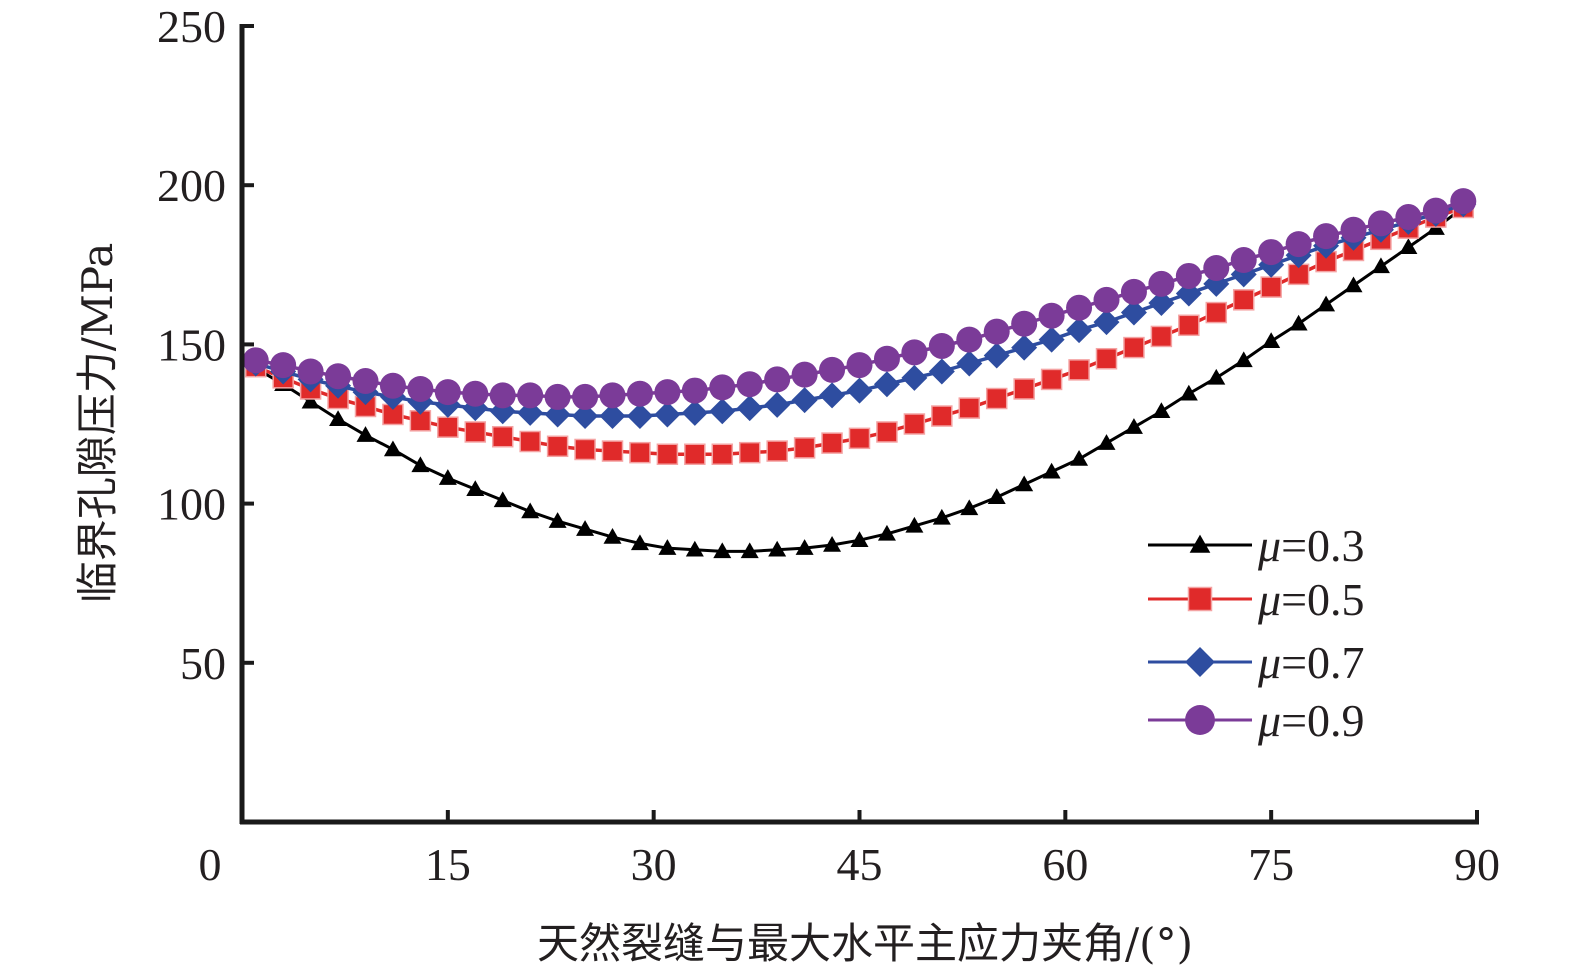 The width and height of the screenshot is (1575, 979). I want to click on legend-value: =0.7, so click(1322, 662).